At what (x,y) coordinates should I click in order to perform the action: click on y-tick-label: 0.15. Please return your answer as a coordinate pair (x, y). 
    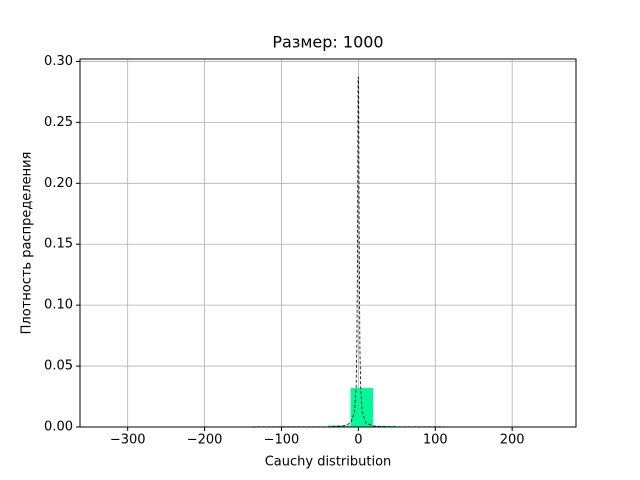
    Looking at the image, I should click on (58, 244).